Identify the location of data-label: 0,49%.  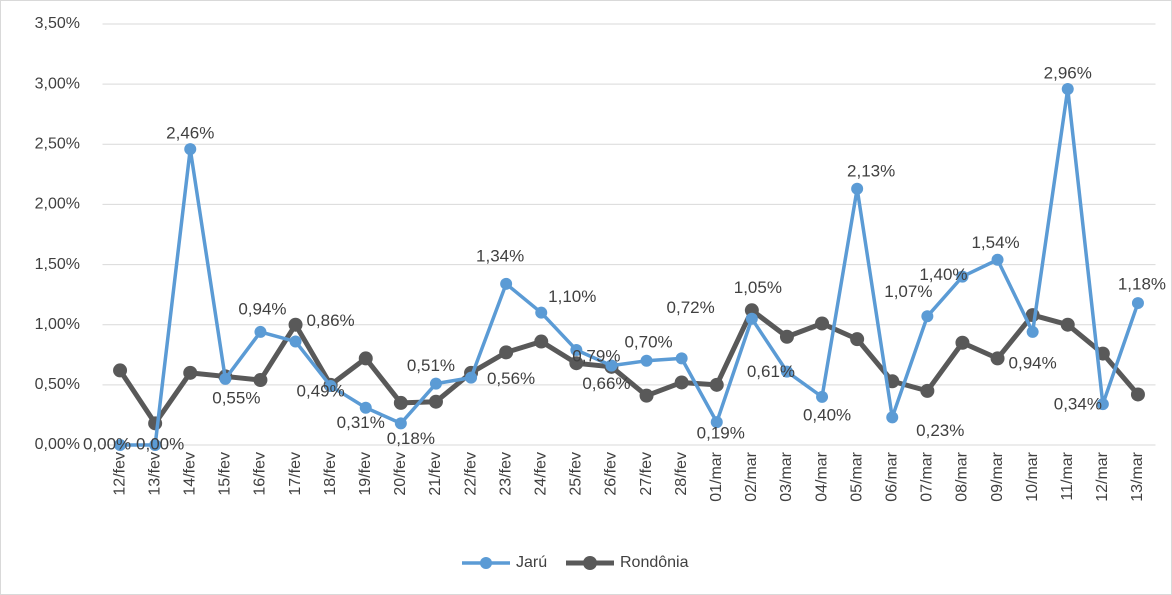
(321, 391).